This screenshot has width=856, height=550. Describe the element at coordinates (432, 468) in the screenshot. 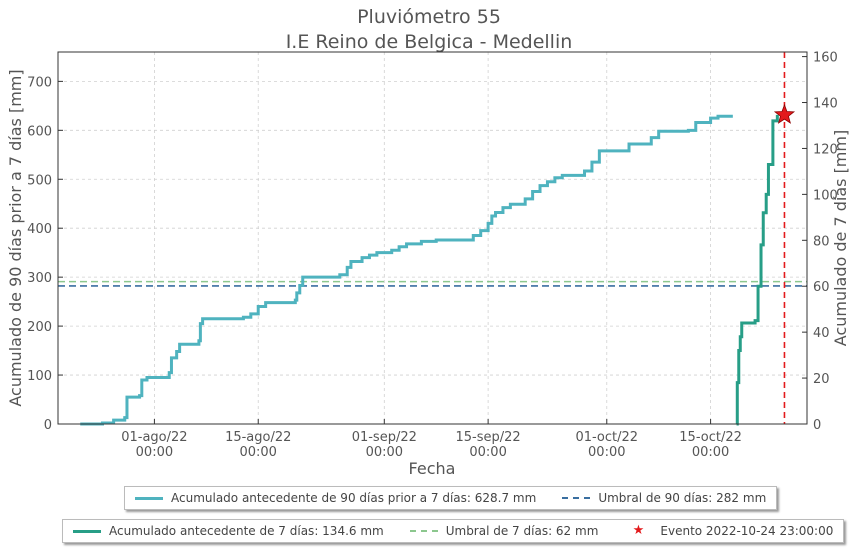

I see `x-axis-label: Fecha` at that location.